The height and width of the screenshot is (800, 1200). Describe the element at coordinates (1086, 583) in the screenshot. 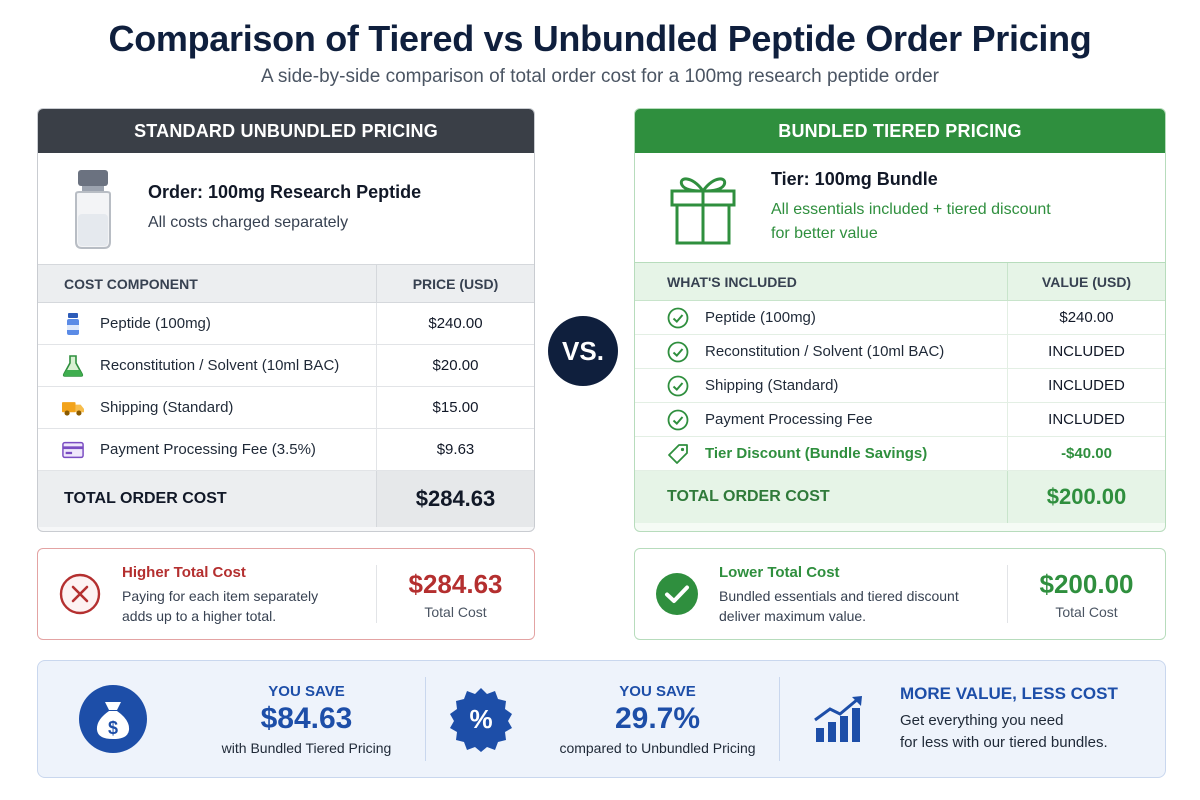

I see `summary-amount: $200.00` at that location.